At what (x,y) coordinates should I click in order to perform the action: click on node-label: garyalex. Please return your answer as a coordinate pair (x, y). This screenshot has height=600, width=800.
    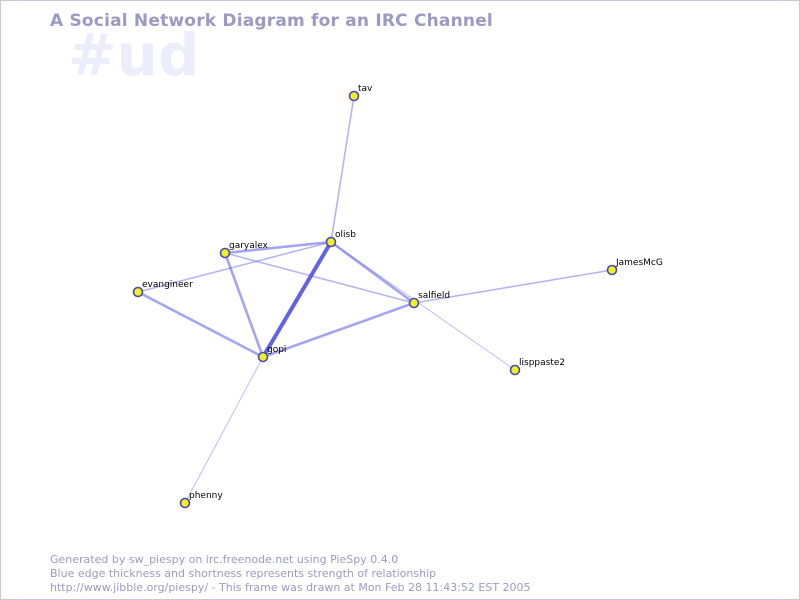
    Looking at the image, I should click on (249, 246).